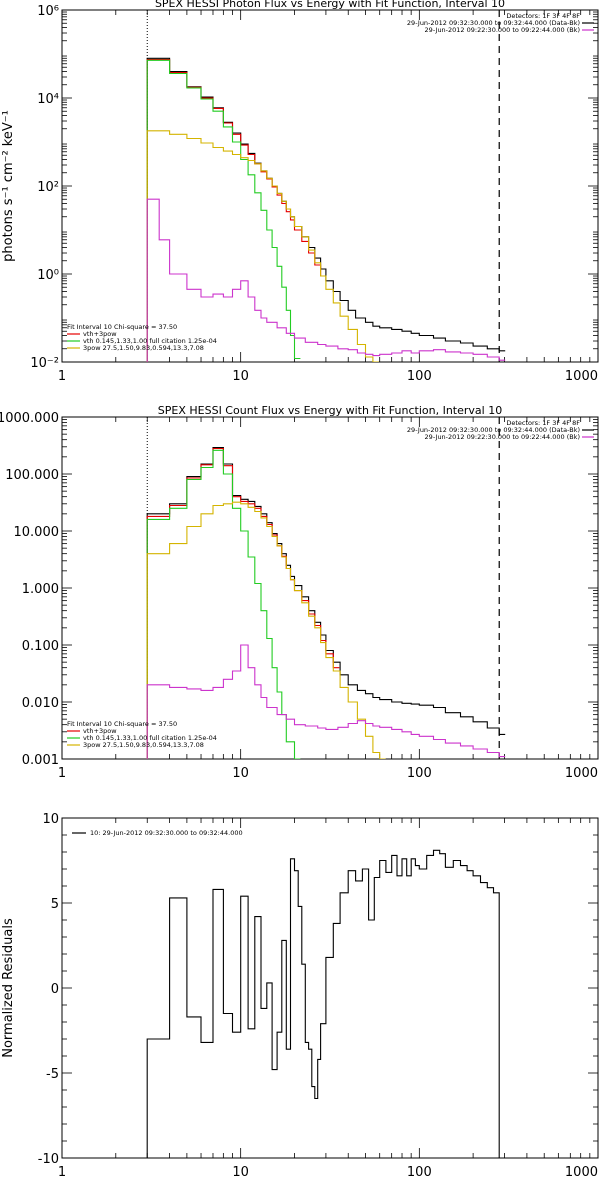 The height and width of the screenshot is (1200, 600). I want to click on y-tick-label: 0, so click(55, 989).